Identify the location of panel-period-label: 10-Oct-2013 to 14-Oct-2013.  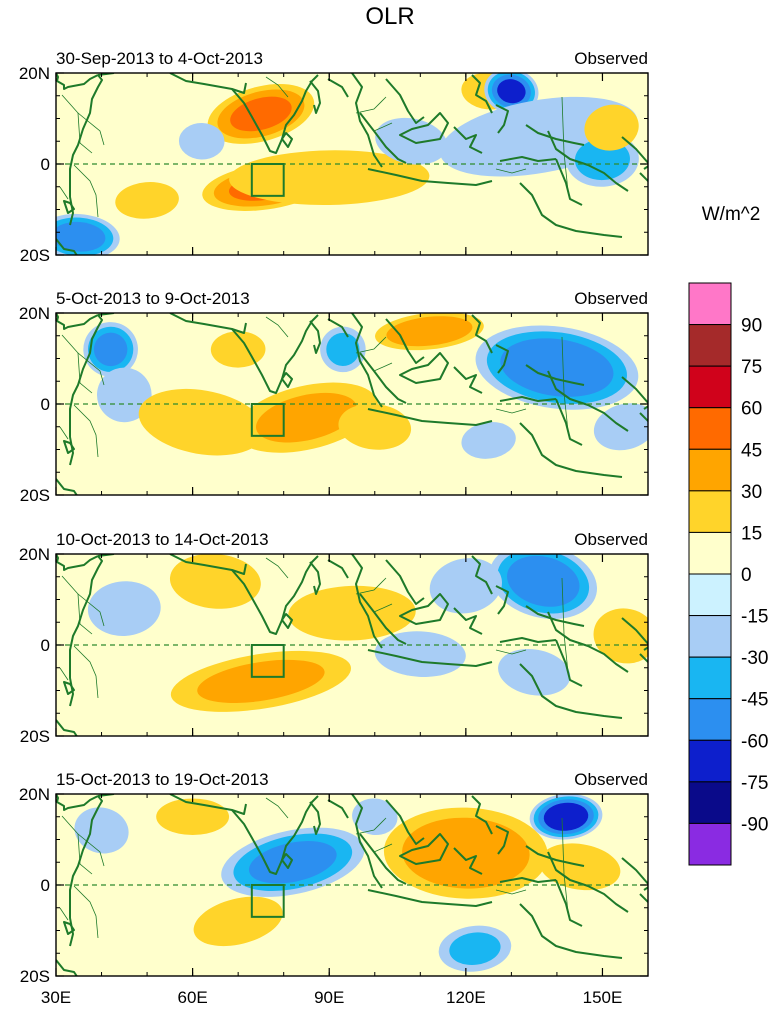
(162, 539).